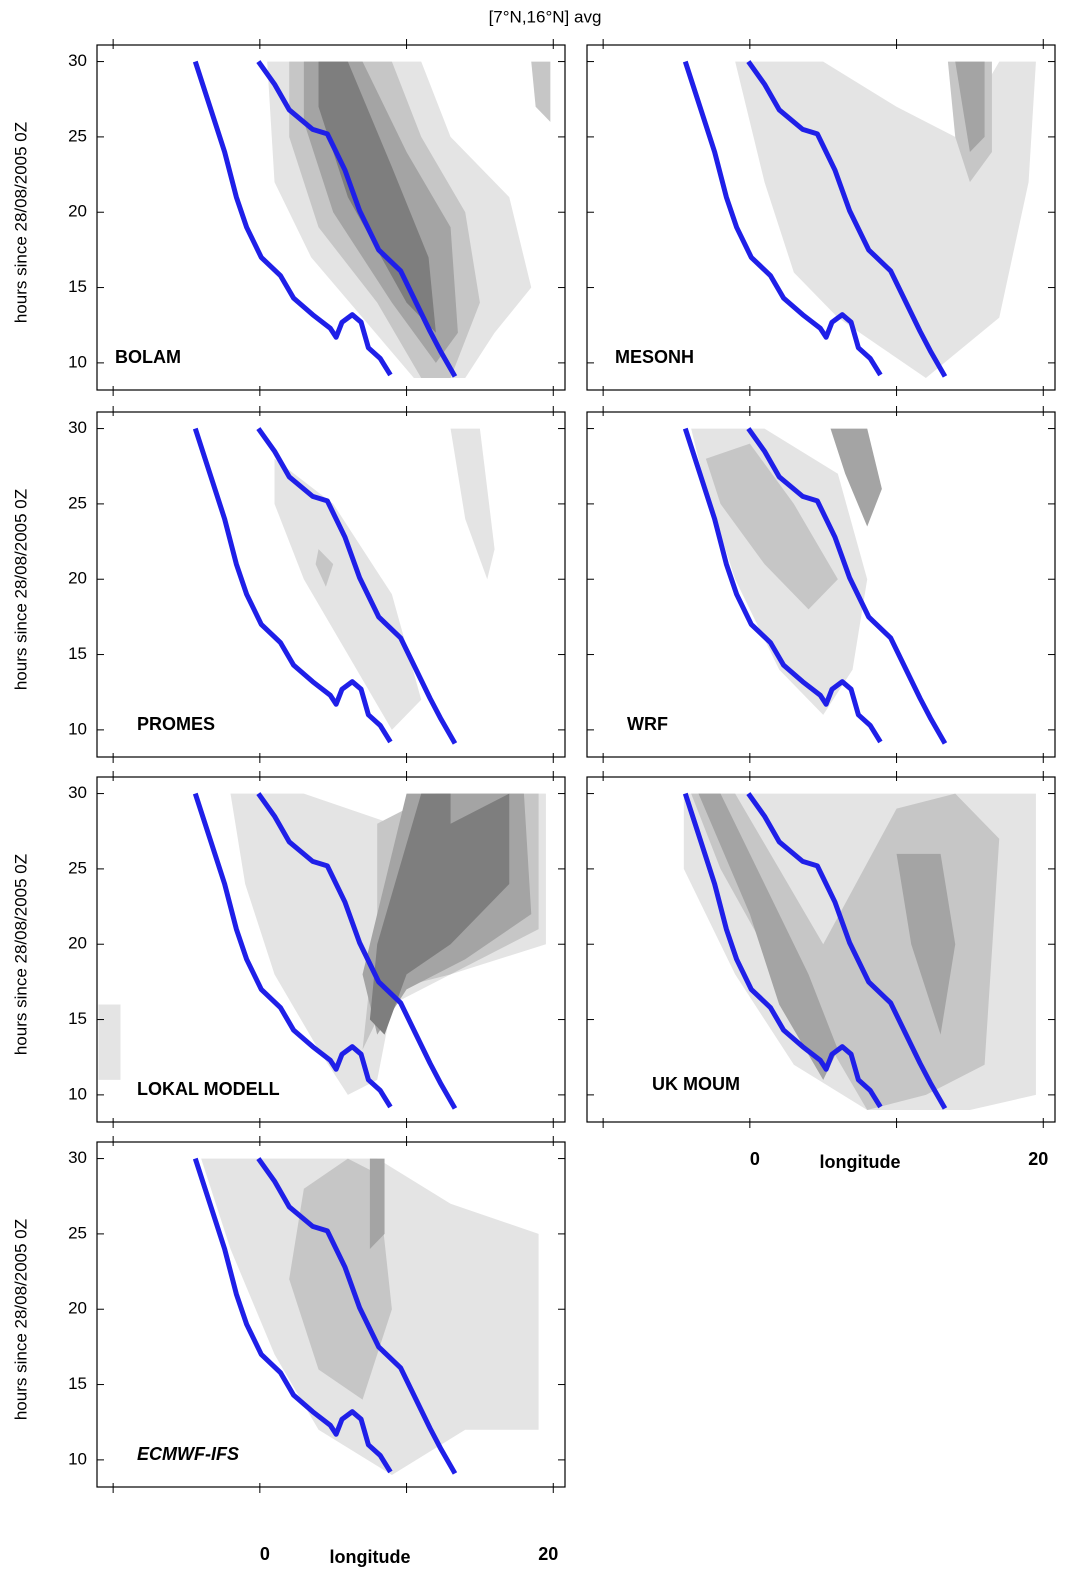 The image size is (1075, 1582). I want to click on model-label: WRF, so click(647, 724).